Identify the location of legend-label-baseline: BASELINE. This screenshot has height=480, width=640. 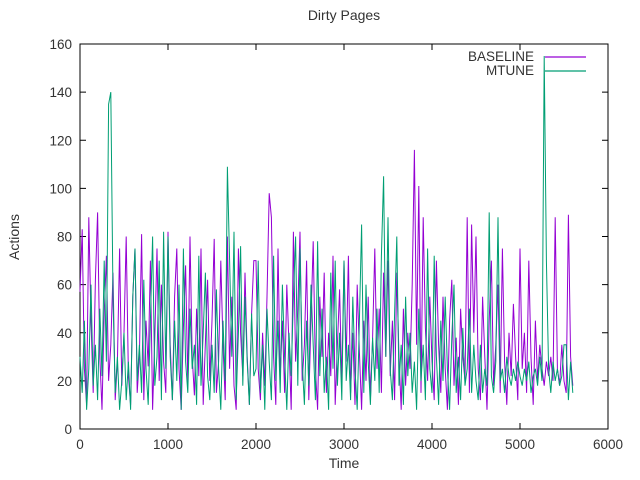
(501, 56).